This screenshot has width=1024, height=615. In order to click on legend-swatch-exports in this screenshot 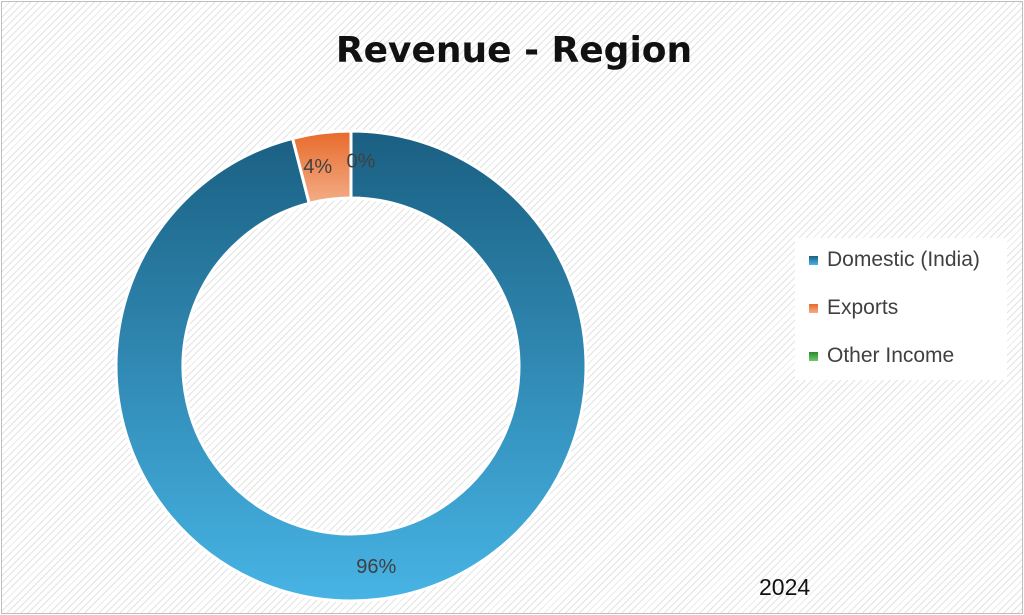, I will do `click(813, 308)`.